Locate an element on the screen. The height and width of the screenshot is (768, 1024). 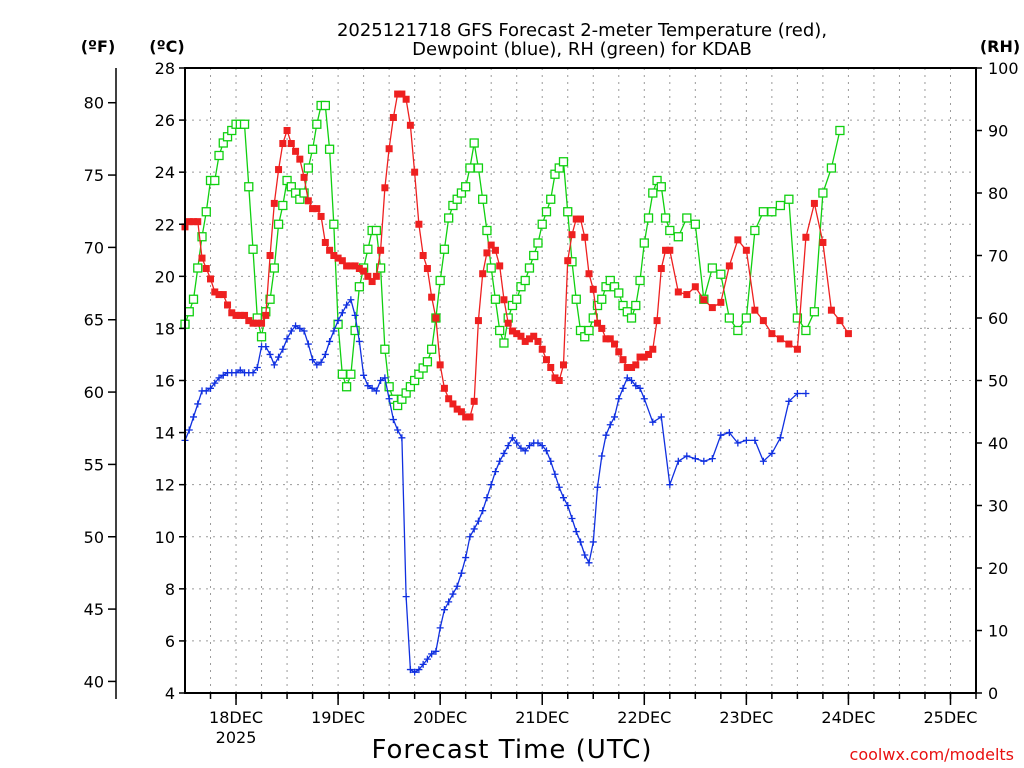
rh-tick-label: 10 is located at coordinates (998, 631).